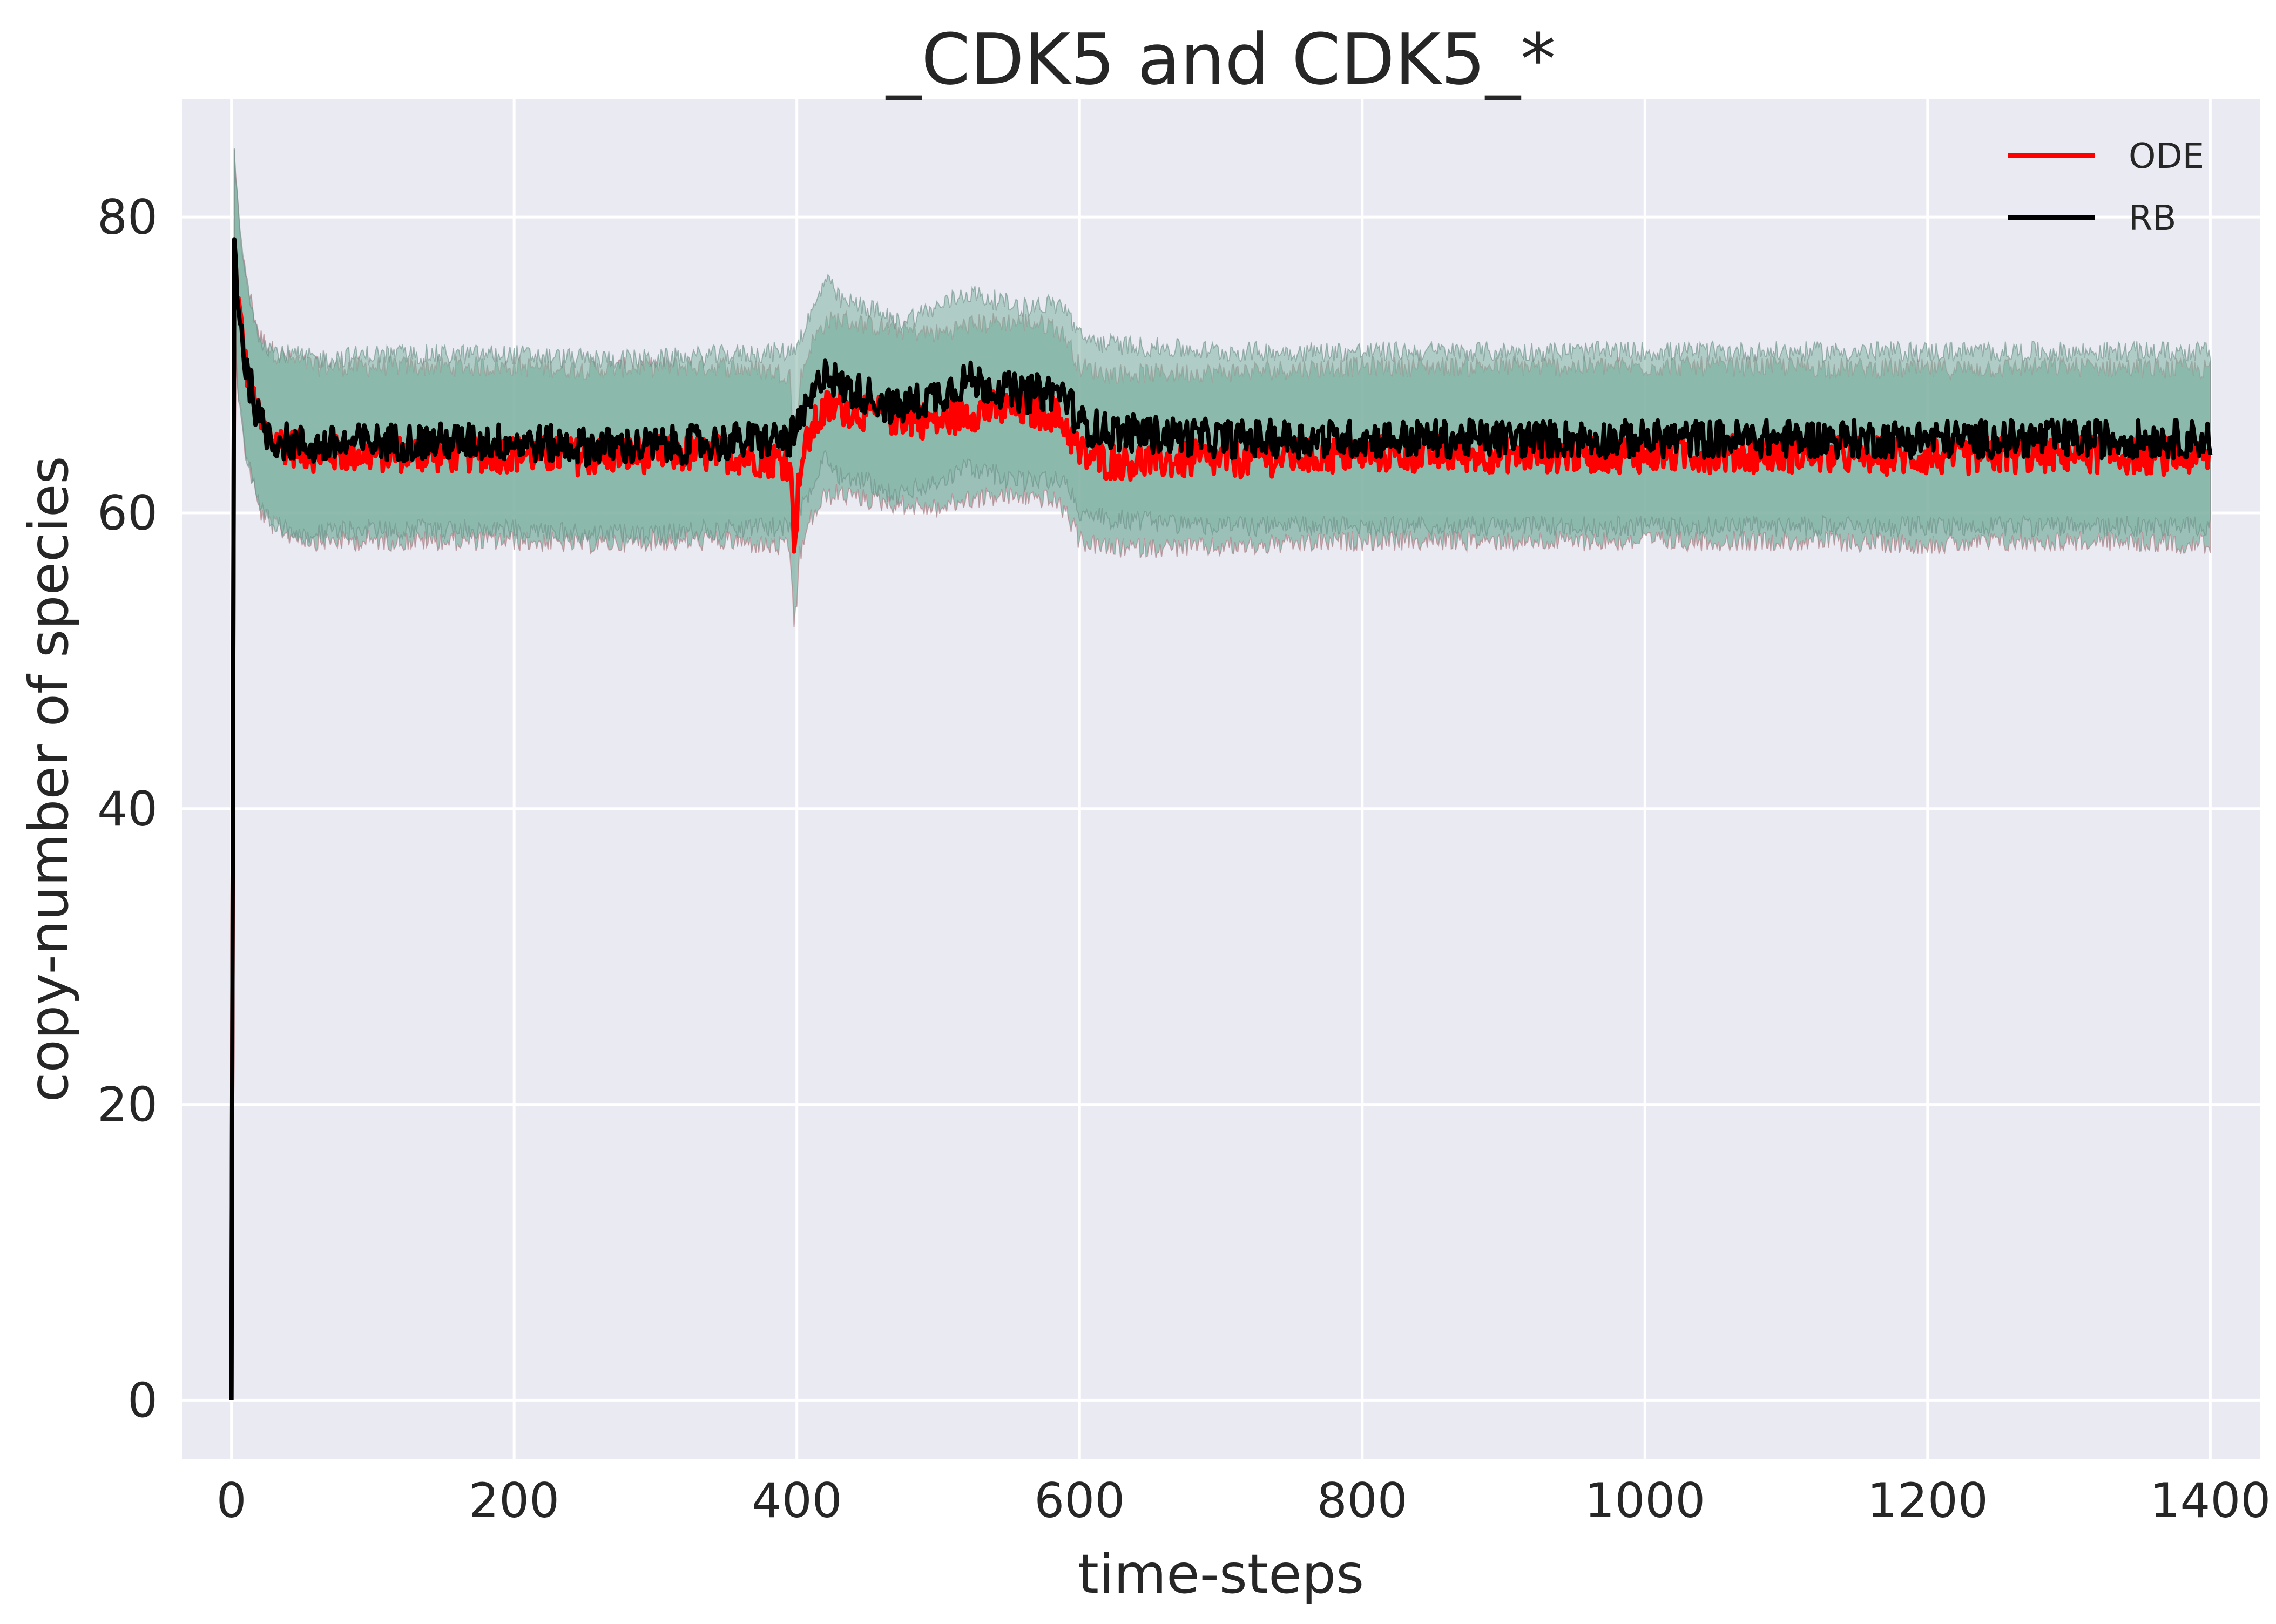 This screenshot has height=1624, width=2276. Describe the element at coordinates (48, 779) in the screenshot. I see `y-axis-label: copy-number of species` at that location.